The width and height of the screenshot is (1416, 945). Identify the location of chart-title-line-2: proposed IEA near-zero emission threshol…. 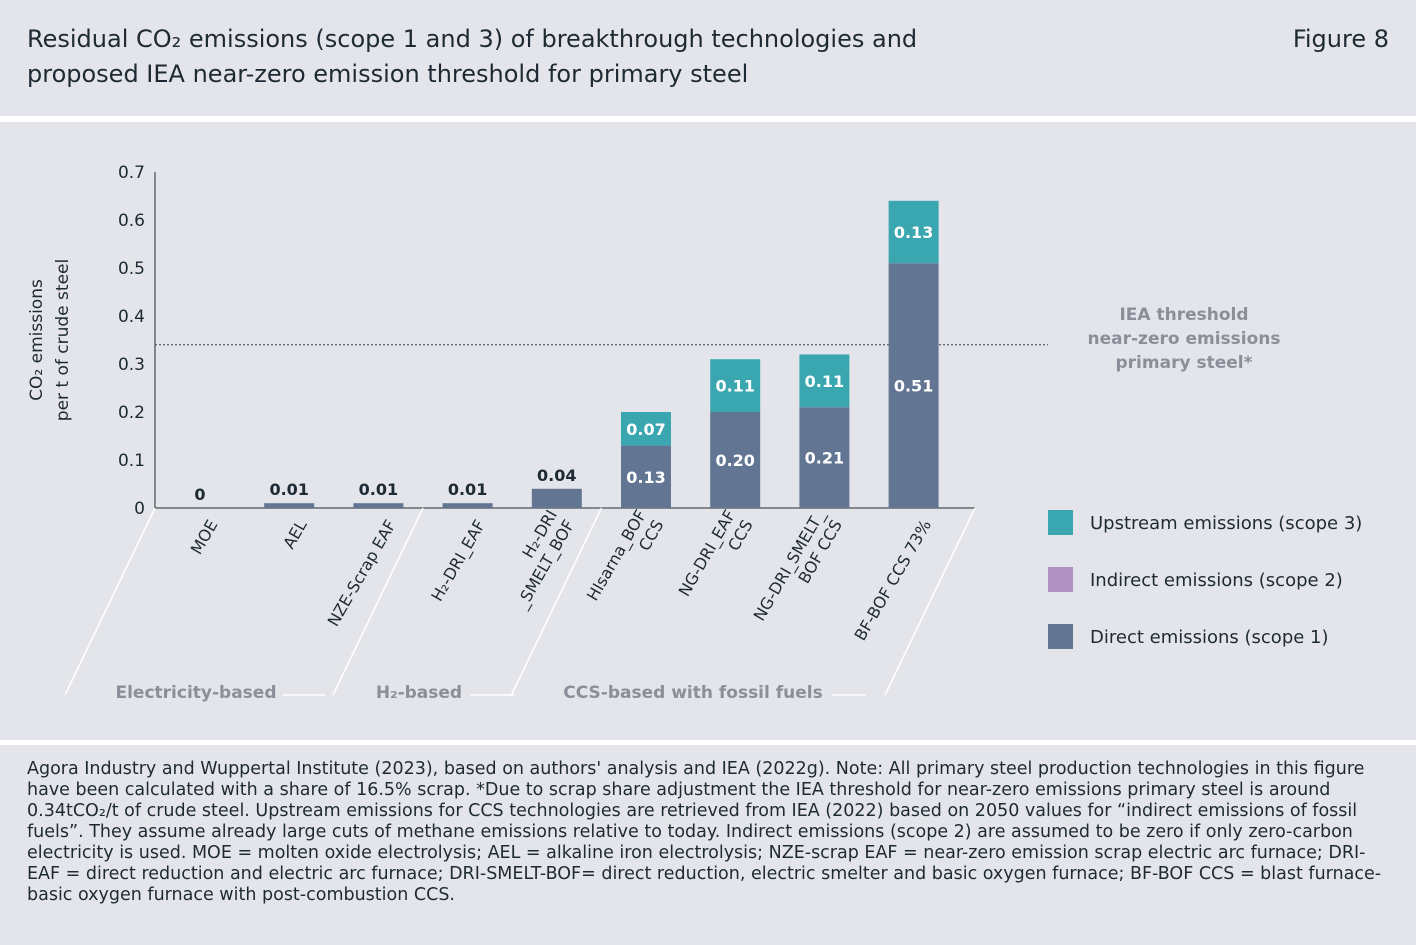
(388, 74).